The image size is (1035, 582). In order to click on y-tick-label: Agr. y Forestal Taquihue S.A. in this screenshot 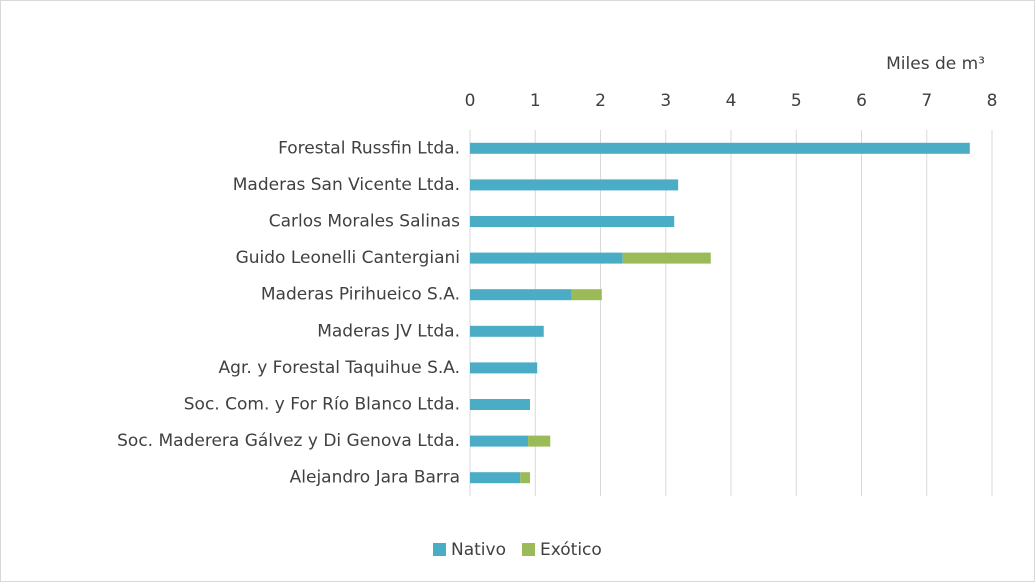, I will do `click(339, 368)`.